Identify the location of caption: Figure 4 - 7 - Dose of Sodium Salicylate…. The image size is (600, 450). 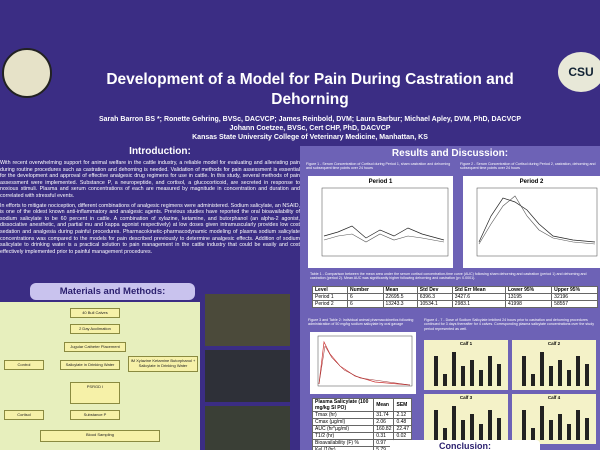
(509, 324).